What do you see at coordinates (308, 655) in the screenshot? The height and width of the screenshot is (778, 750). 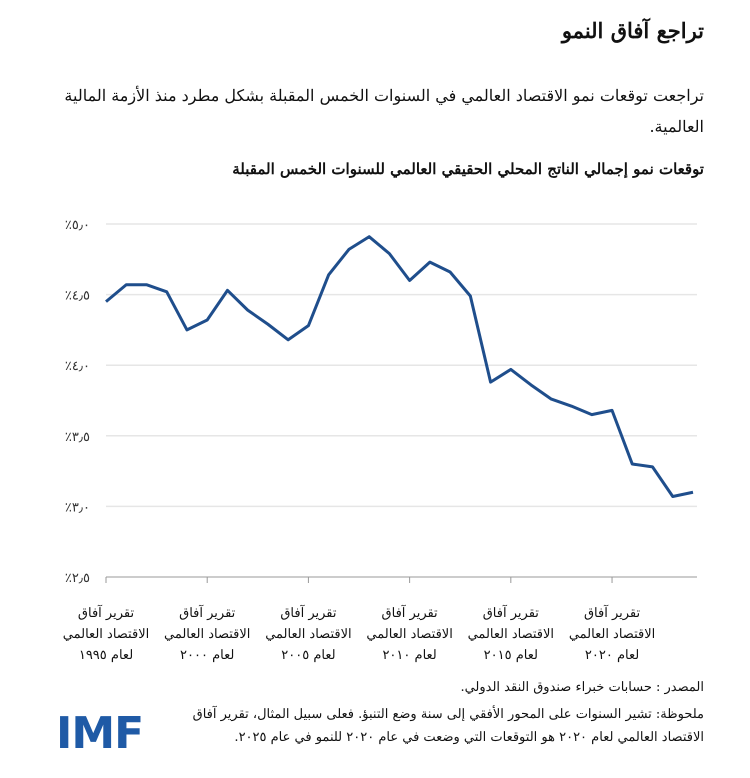 I see `x-tick-label-line: لعام ٢٠٠٥` at bounding box center [308, 655].